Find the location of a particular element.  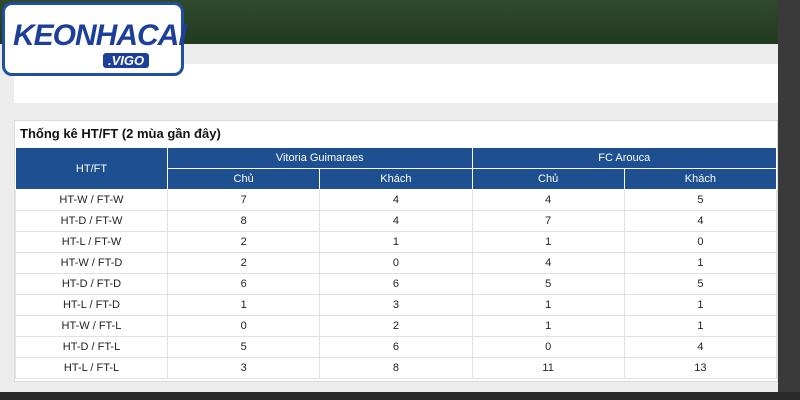

table-row: HT-L / FT-D 1 3 1 1 is located at coordinates (396, 305).